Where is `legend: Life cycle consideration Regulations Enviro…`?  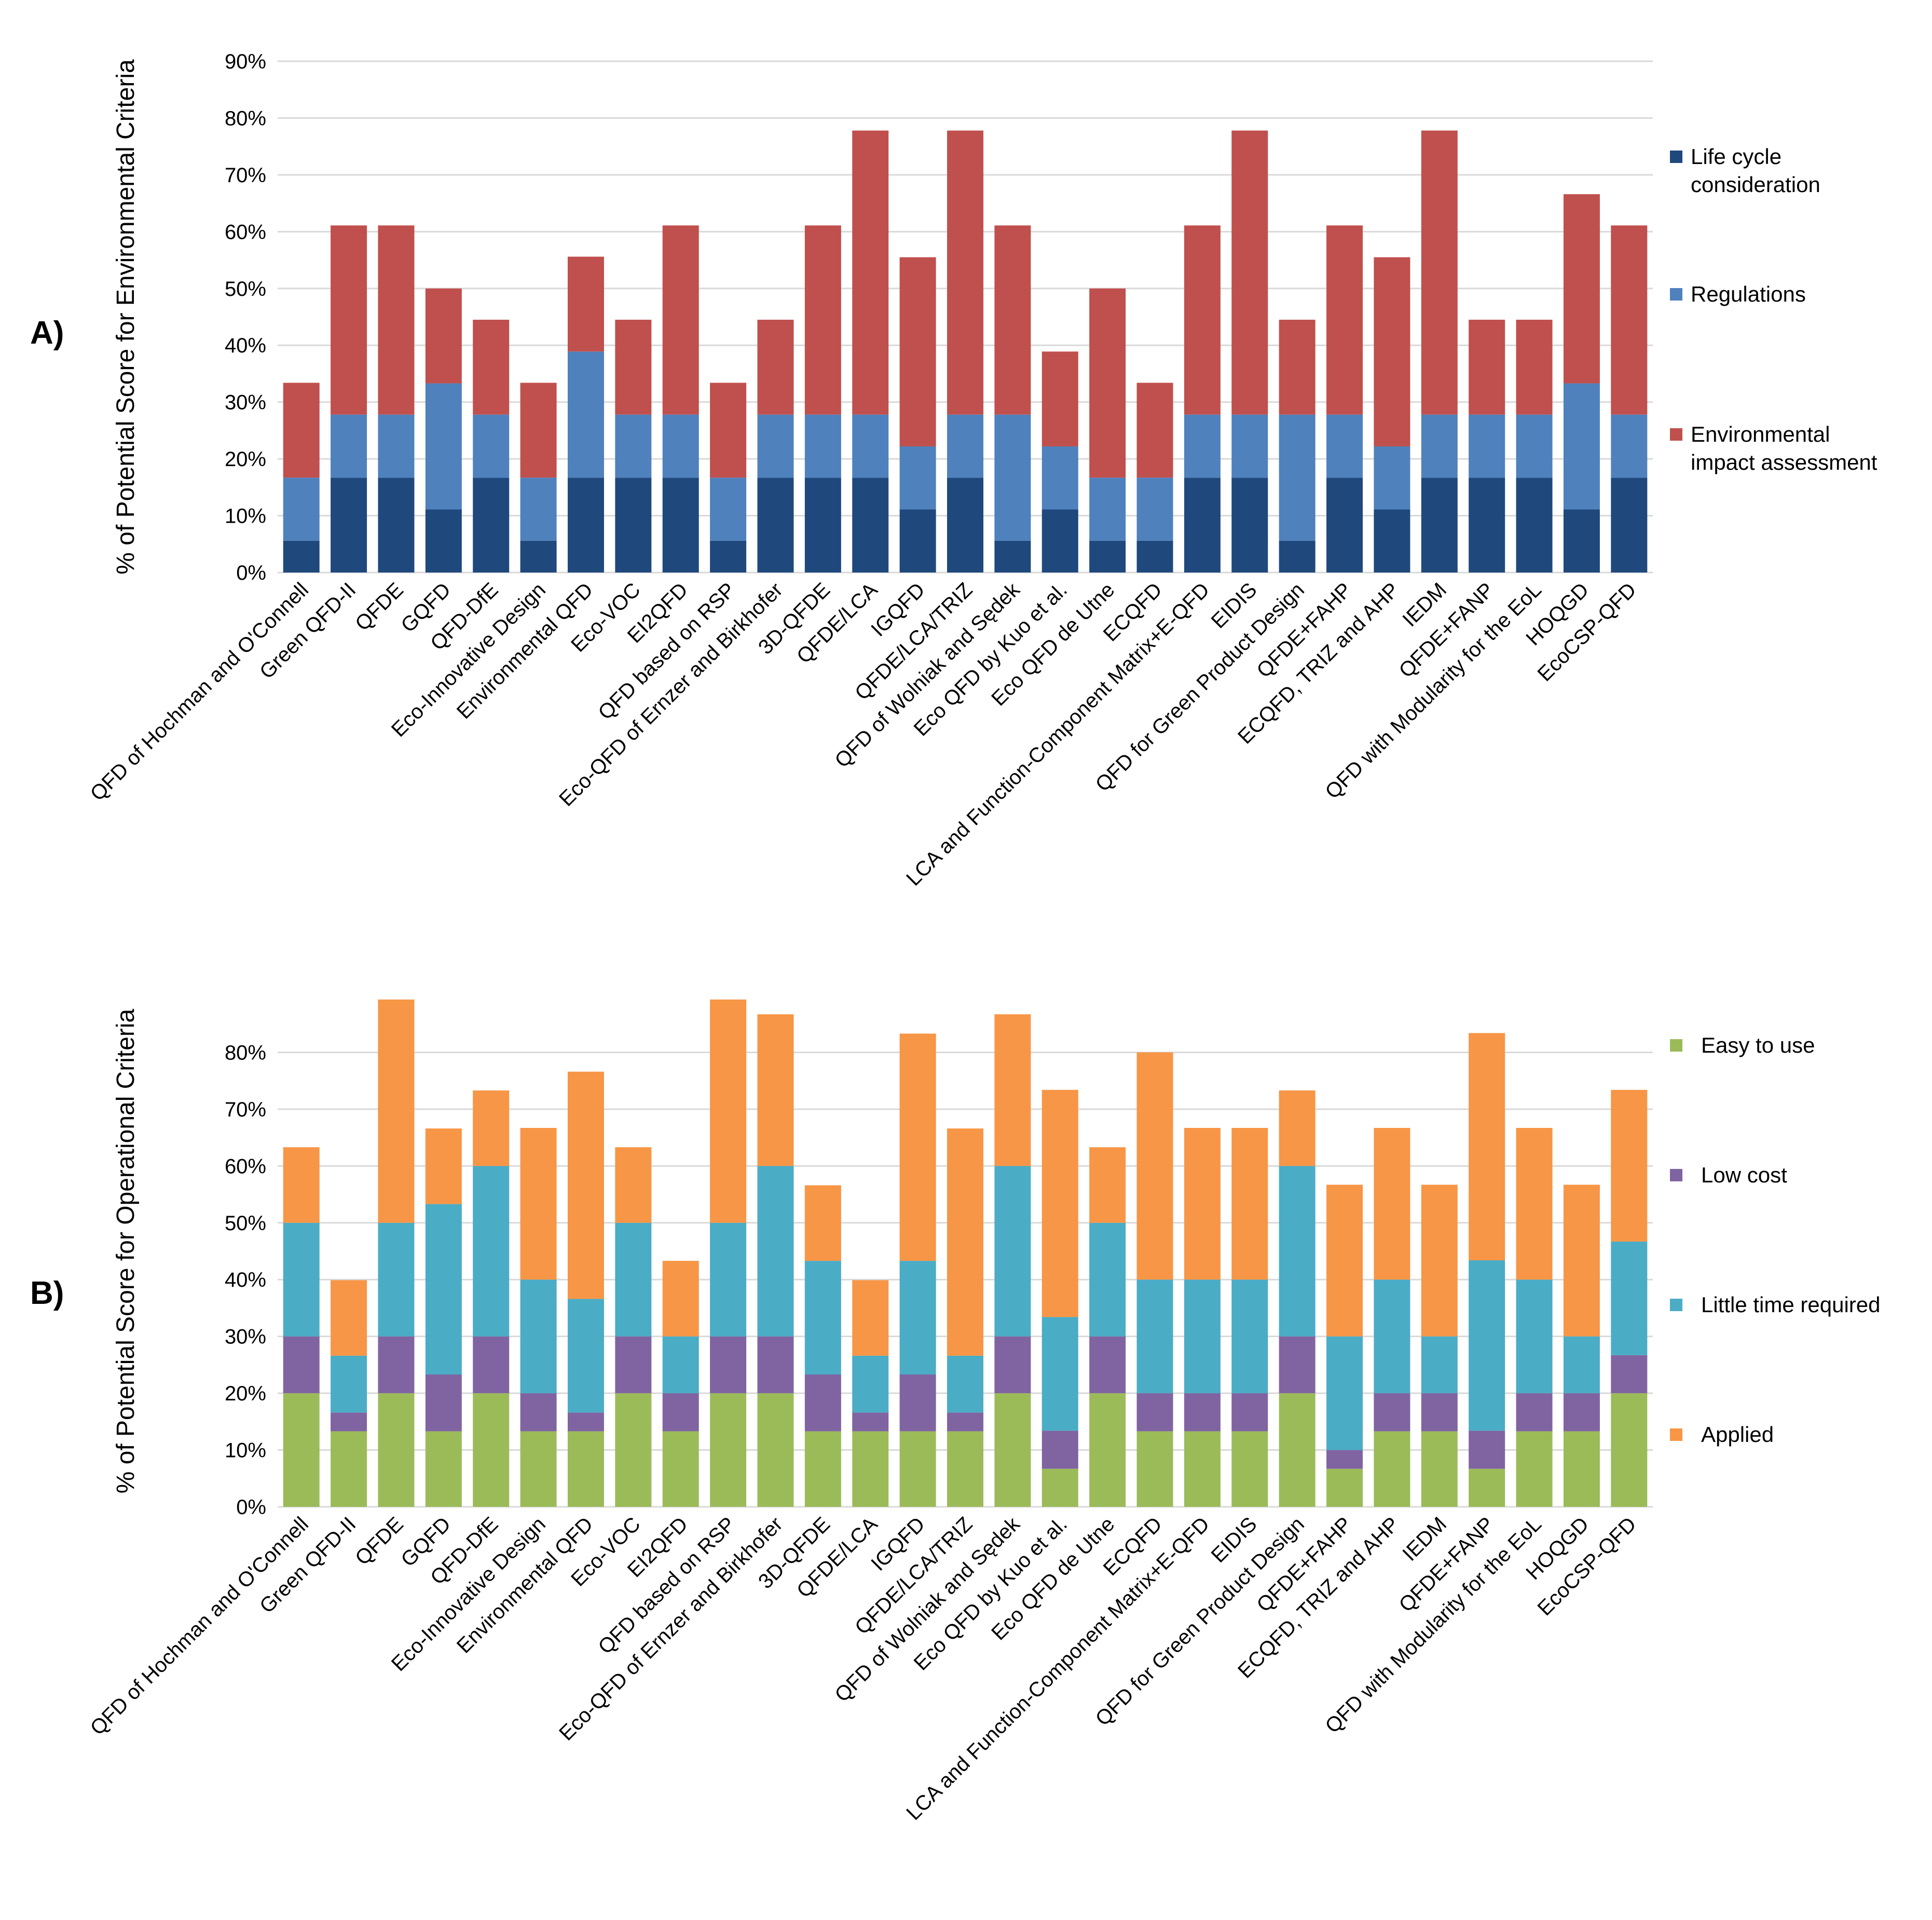
legend: Life cycle consideration Regulations Enviro… is located at coordinates (1774, 309).